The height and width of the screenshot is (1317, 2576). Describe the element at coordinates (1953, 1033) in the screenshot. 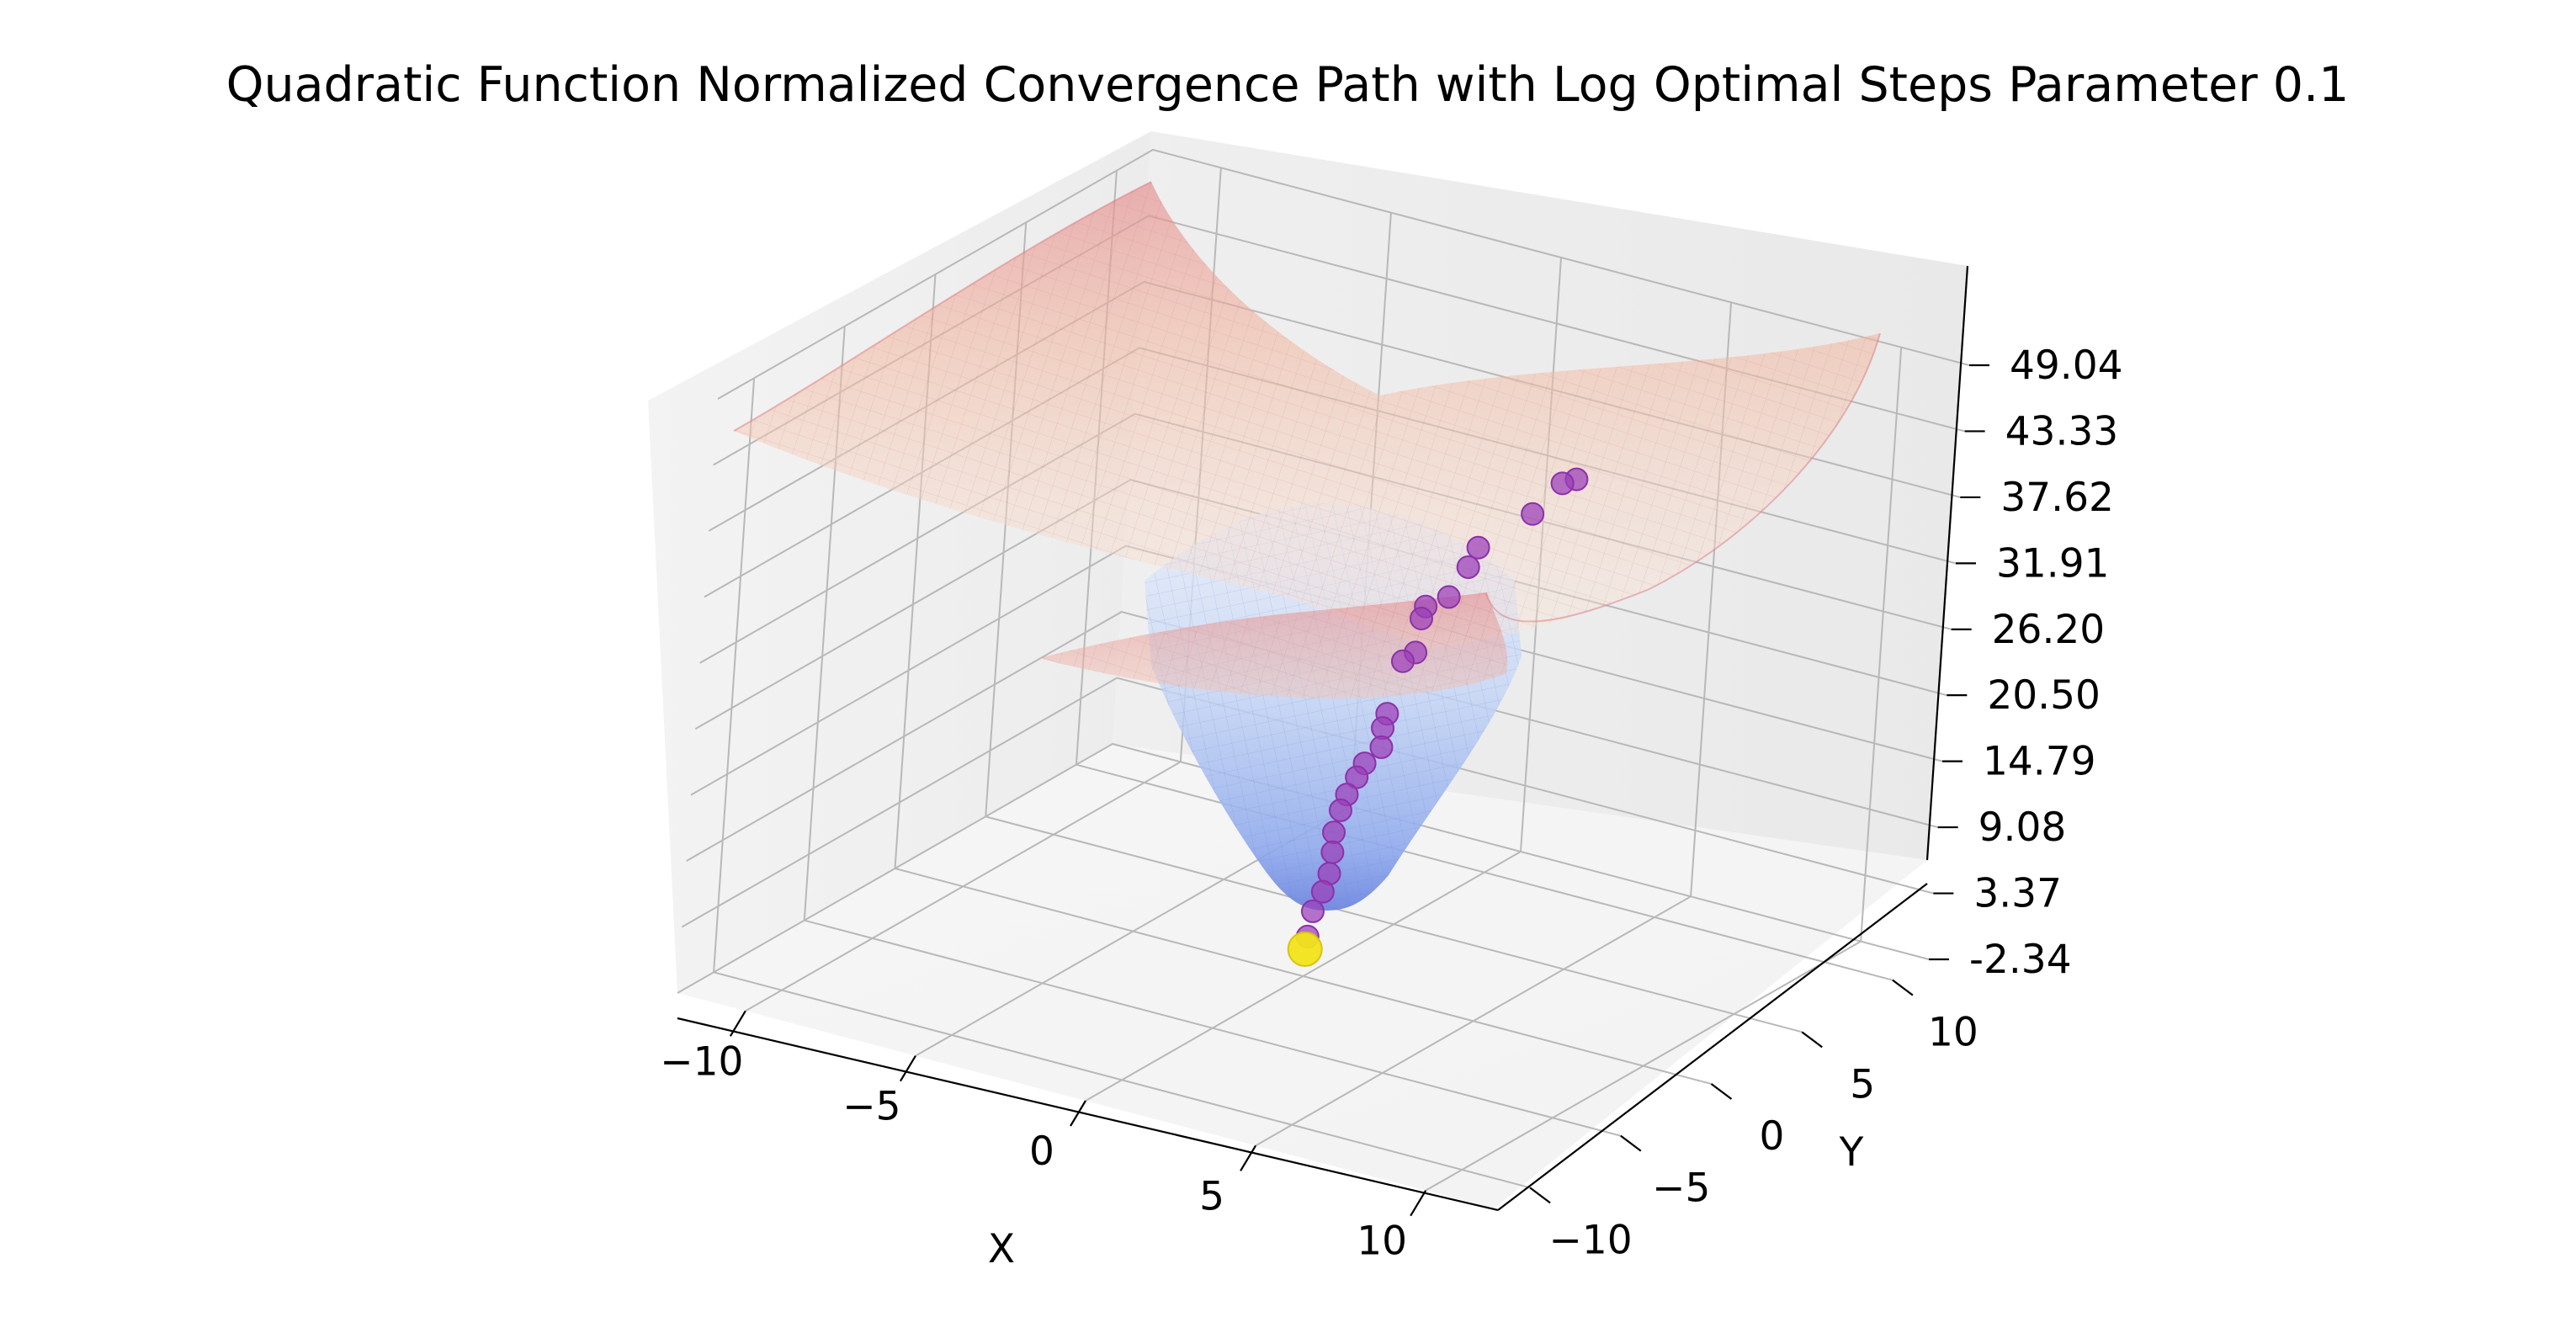

I see `y-tick-label: 10` at that location.